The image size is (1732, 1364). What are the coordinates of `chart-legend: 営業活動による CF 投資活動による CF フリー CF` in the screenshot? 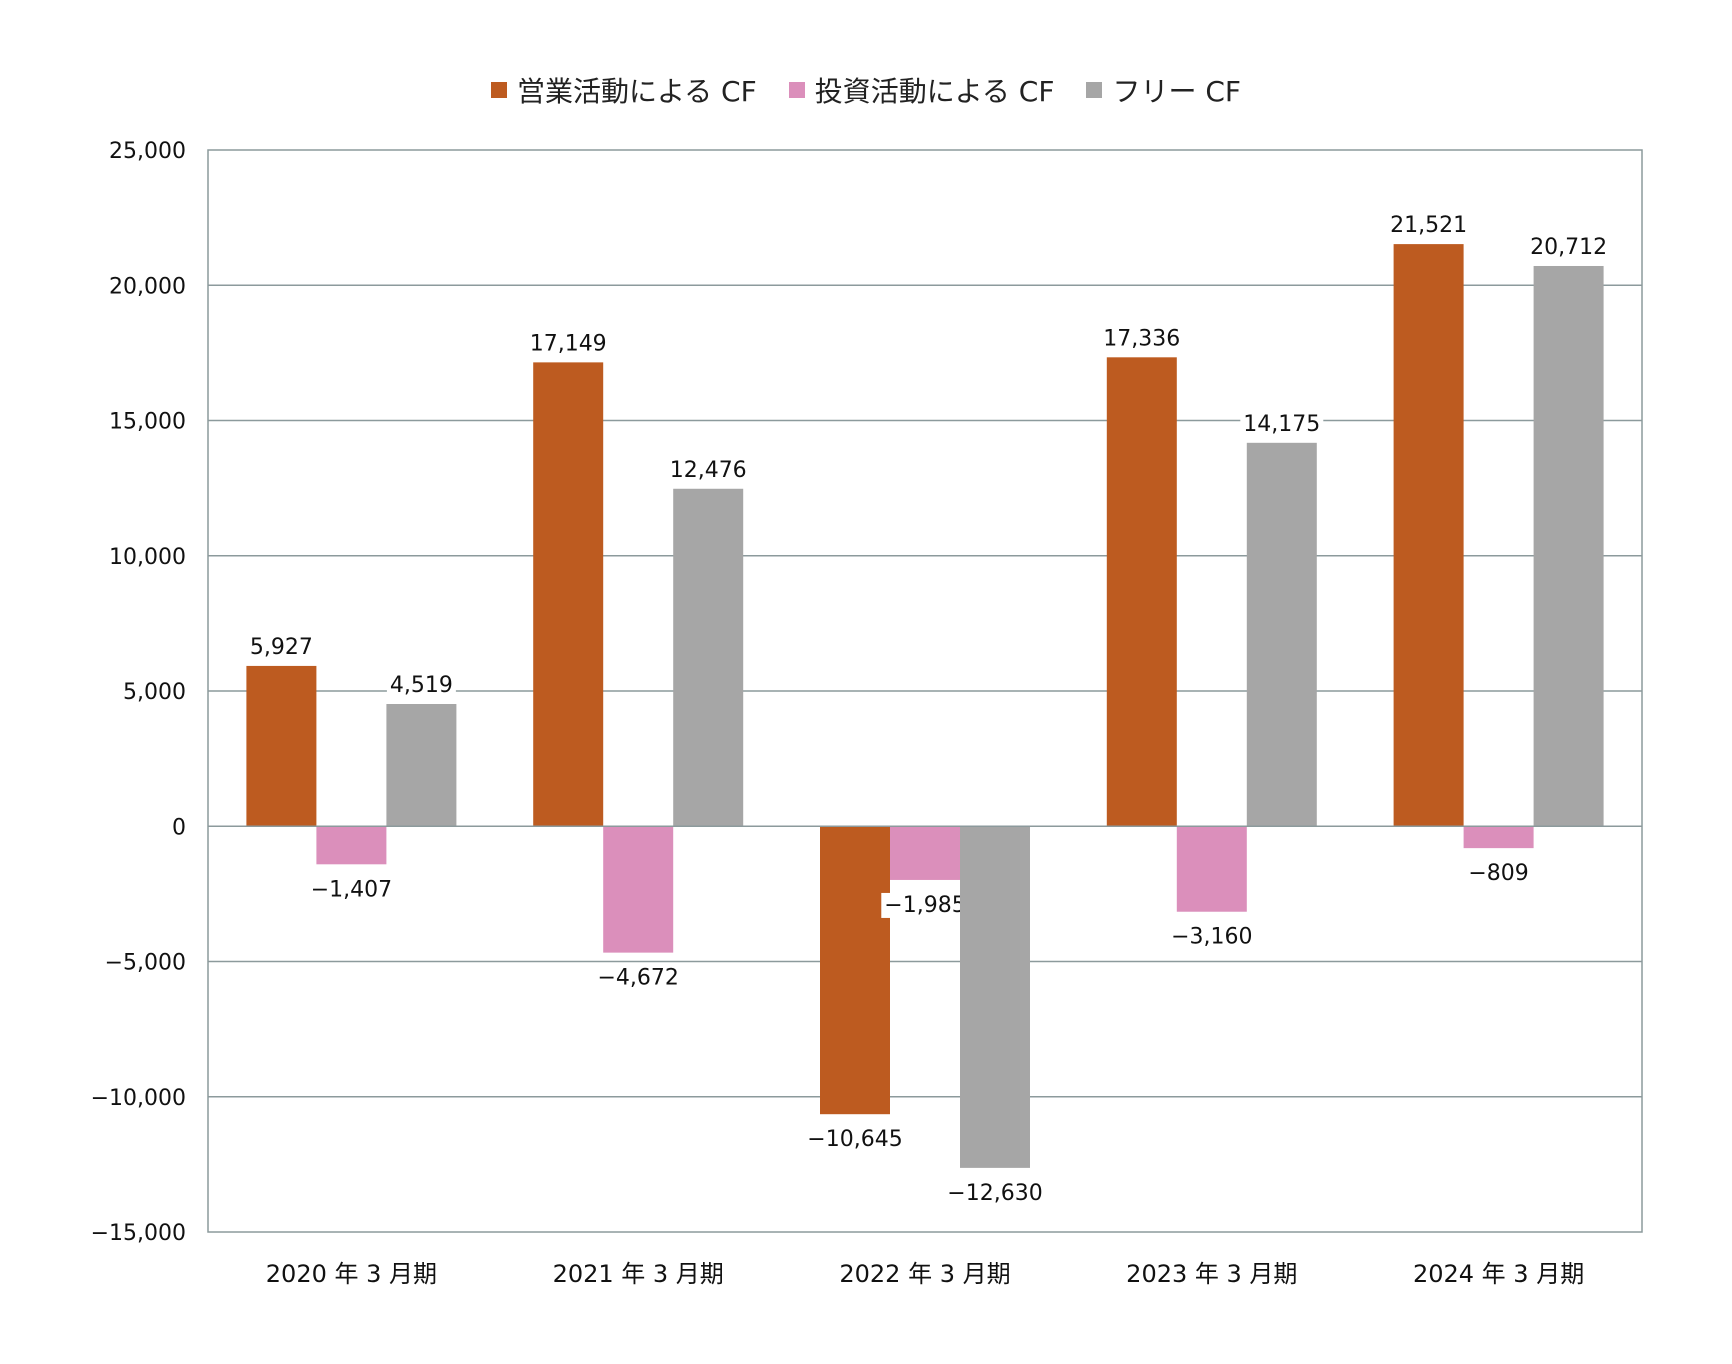 It's located at (866, 90).